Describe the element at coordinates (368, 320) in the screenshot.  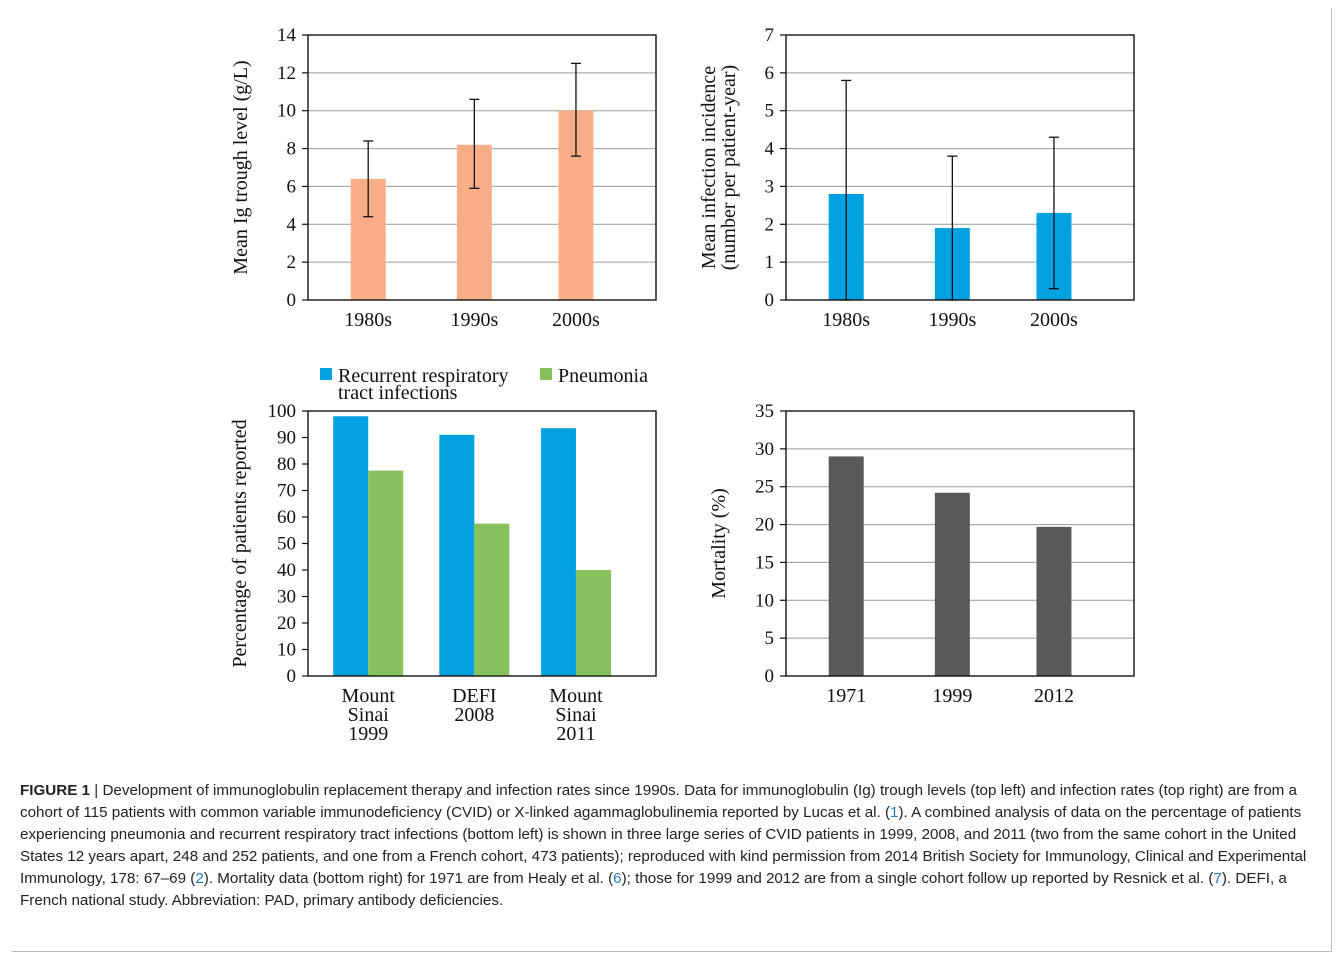
I see `top-left-xtick-label: 1980s` at that location.